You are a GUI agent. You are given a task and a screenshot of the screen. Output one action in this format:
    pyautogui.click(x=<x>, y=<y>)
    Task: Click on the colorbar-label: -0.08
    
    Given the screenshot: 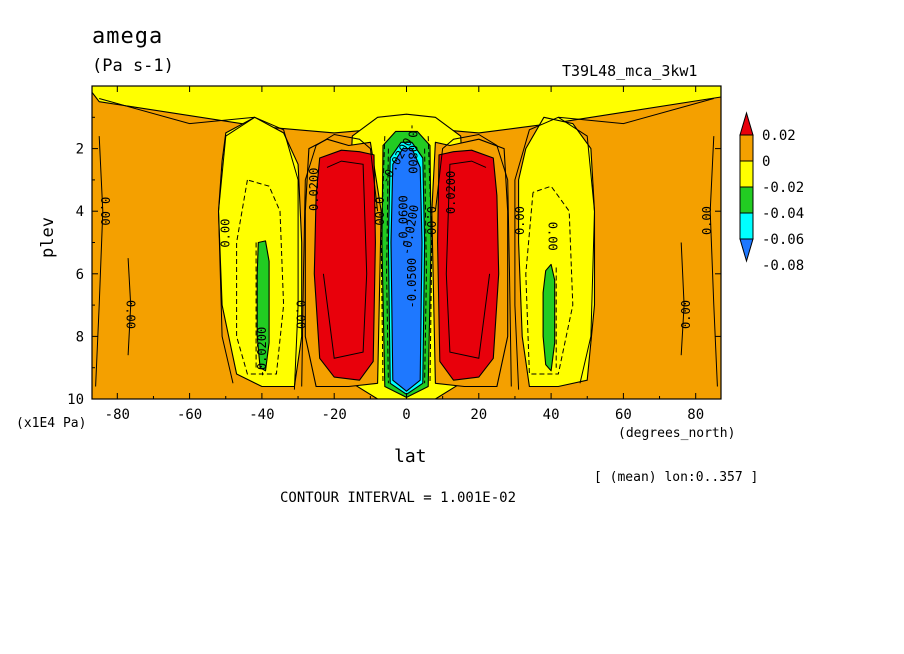 What is the action you would take?
    pyautogui.click(x=783, y=266)
    